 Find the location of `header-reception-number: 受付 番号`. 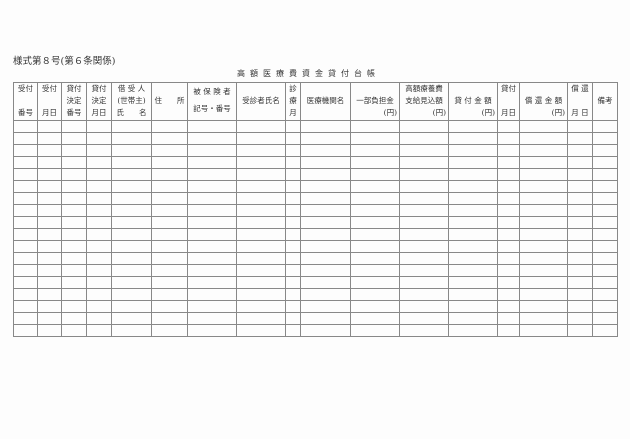

header-reception-number: 受付 番号 is located at coordinates (25, 101).